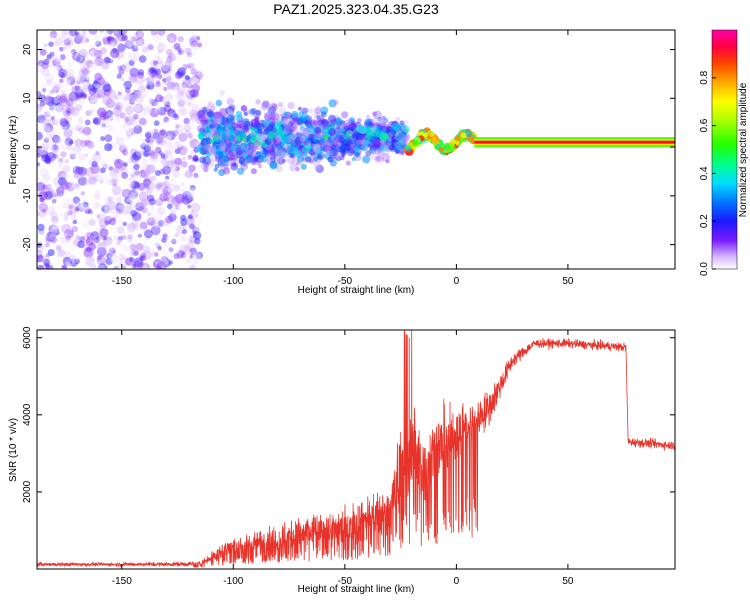 The image size is (750, 600). What do you see at coordinates (13, 150) in the screenshot?
I see `spectrogram-y-axis-label: Frequency (Hz)` at bounding box center [13, 150].